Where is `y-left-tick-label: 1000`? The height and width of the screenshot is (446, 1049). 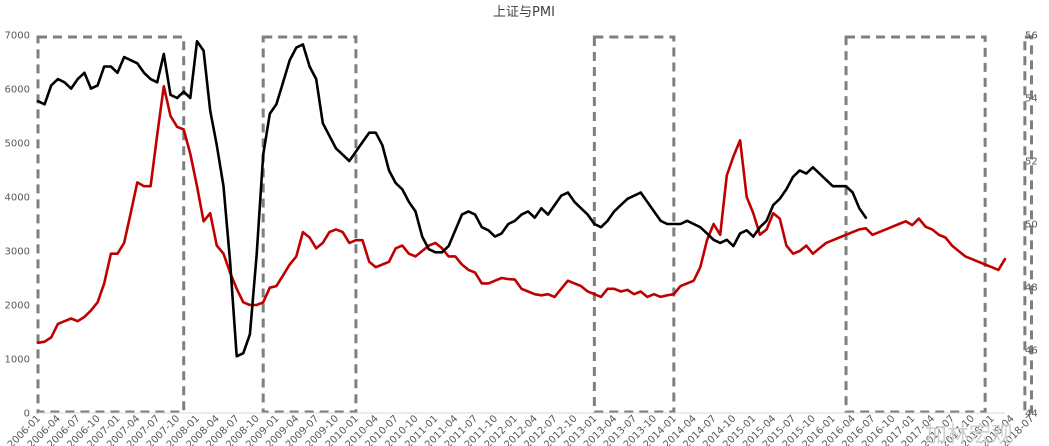
y-left-tick-label: 1000 is located at coordinates (17, 360).